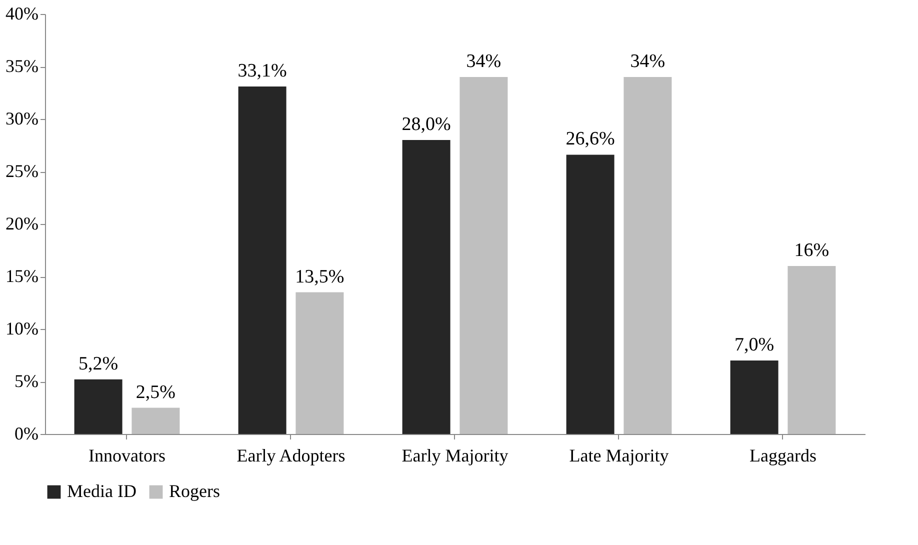 The image size is (918, 545). What do you see at coordinates (22, 224) in the screenshot?
I see `y-tick-label: 20%` at bounding box center [22, 224].